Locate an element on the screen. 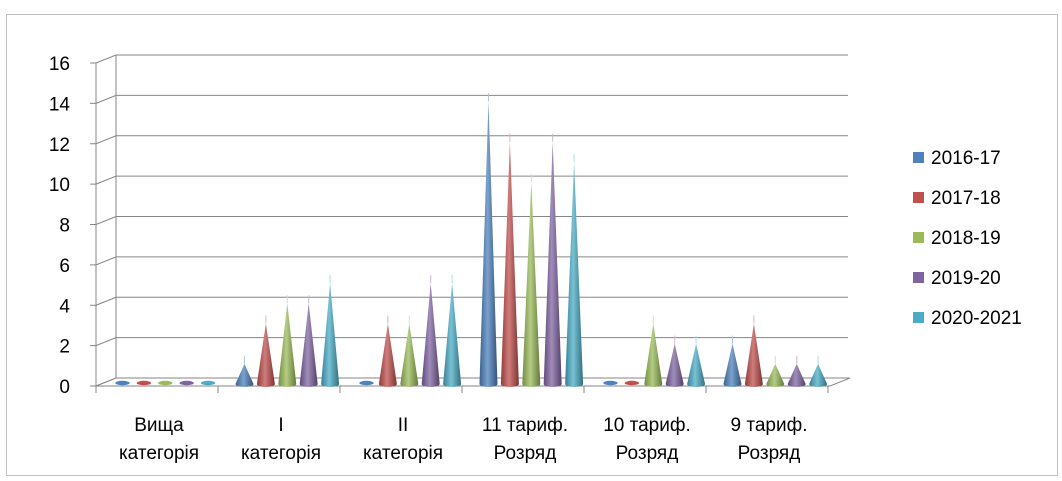  floor-plane is located at coordinates (473, 382).